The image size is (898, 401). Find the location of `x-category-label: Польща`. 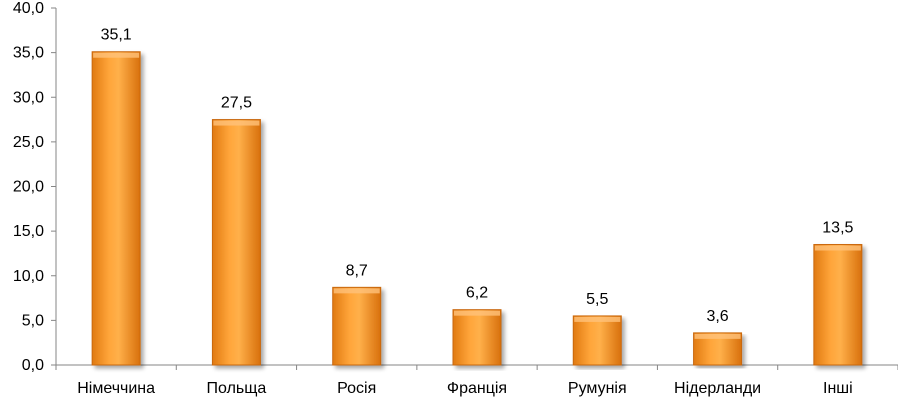

x-category-label: Польща is located at coordinates (237, 388).